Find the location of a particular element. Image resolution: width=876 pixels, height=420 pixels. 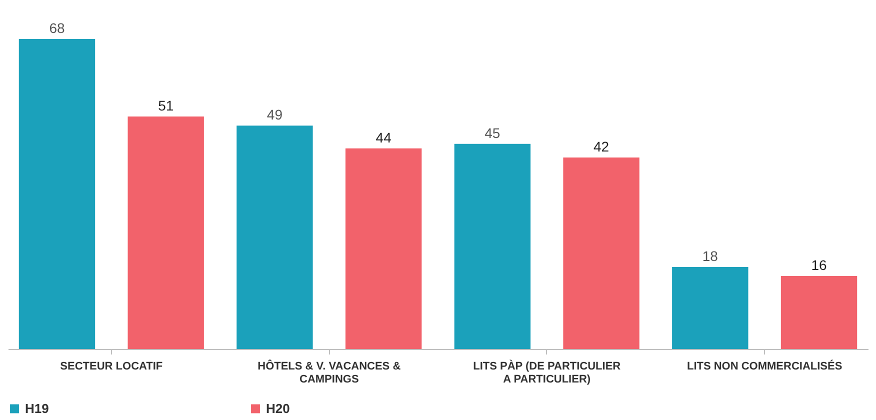

data-label: 18 is located at coordinates (710, 256).